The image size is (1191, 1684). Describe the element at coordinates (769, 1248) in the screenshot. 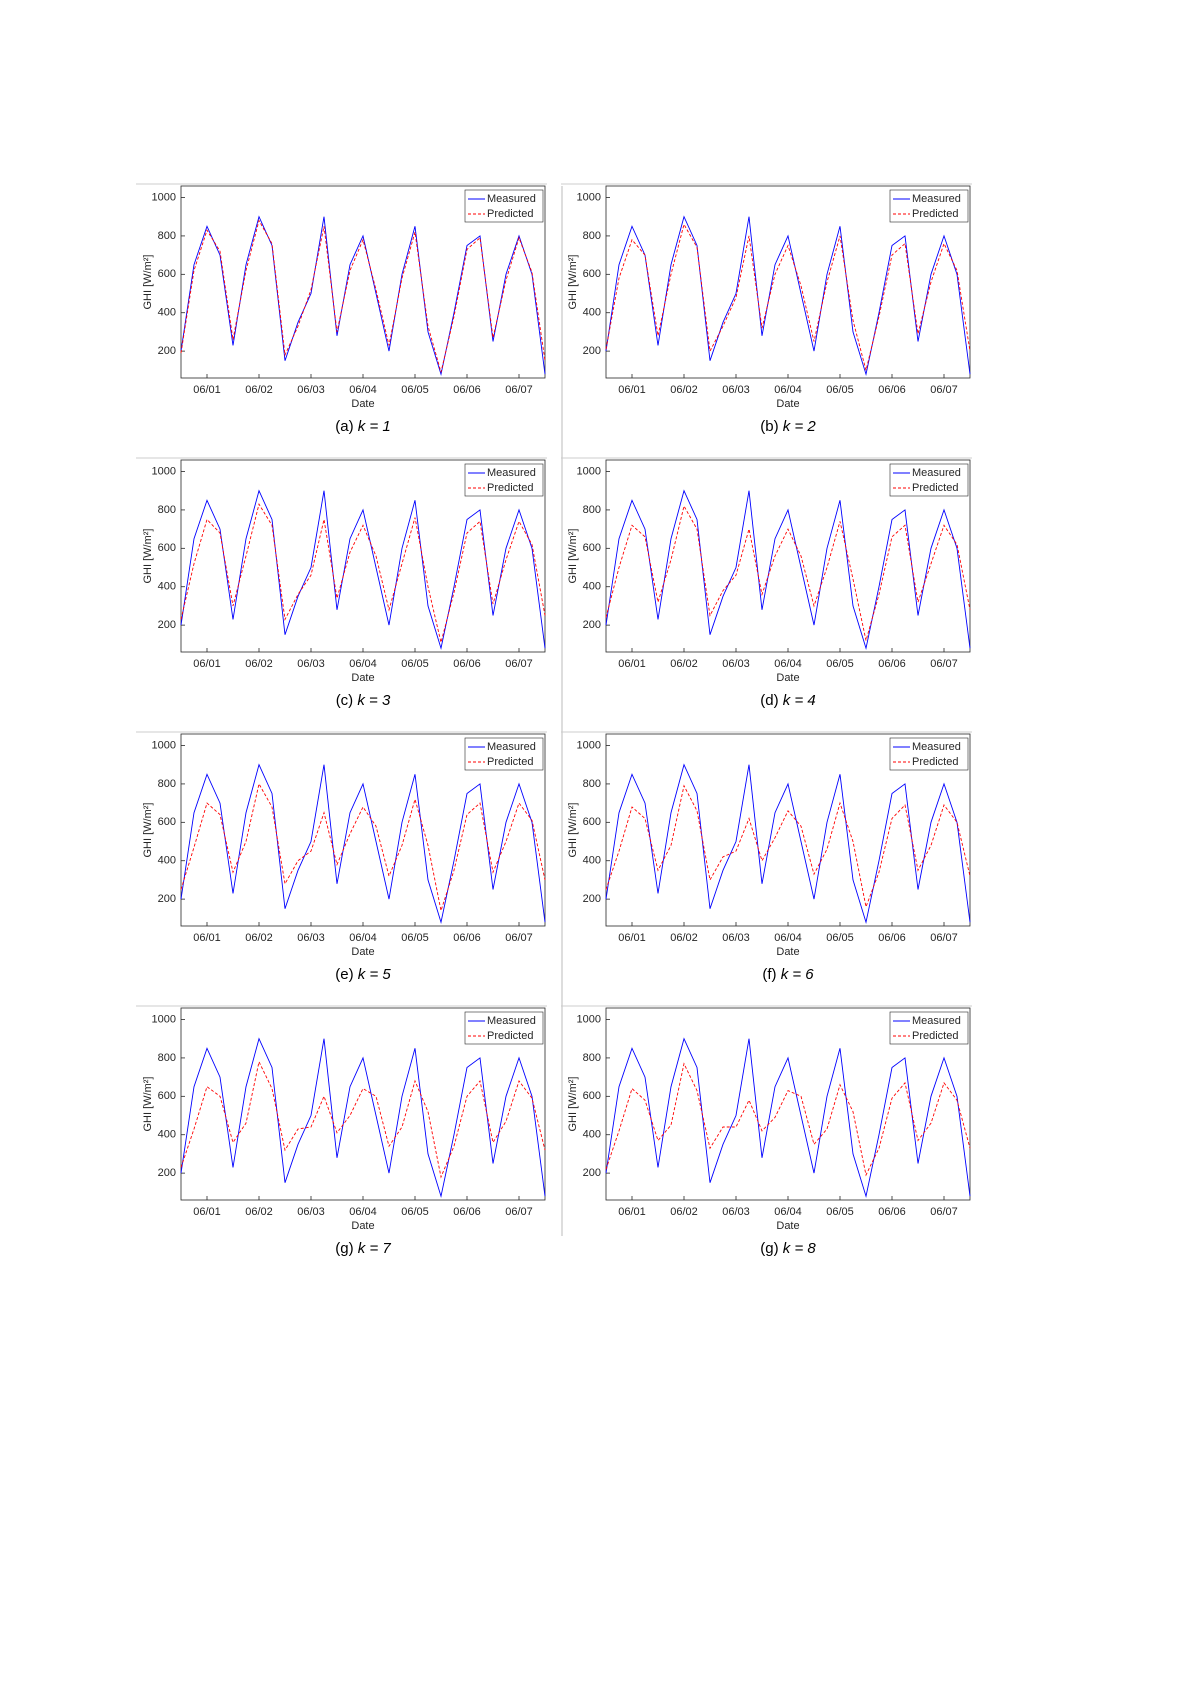

I see `caption-label: (g)` at that location.